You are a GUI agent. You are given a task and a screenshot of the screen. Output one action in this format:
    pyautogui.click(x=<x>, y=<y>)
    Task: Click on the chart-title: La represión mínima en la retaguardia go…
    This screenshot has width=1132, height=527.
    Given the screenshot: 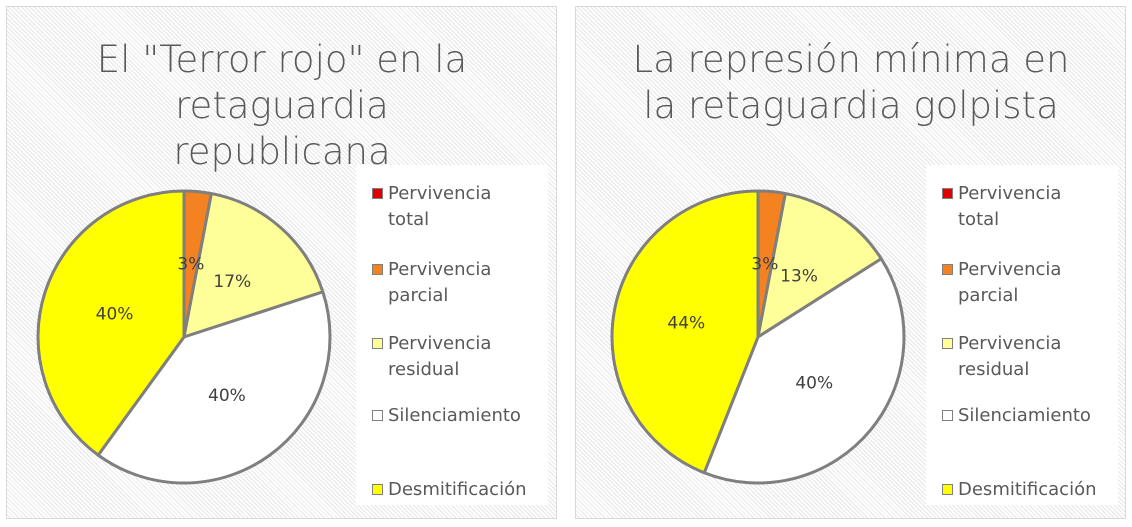 What is the action you would take?
    pyautogui.click(x=851, y=82)
    